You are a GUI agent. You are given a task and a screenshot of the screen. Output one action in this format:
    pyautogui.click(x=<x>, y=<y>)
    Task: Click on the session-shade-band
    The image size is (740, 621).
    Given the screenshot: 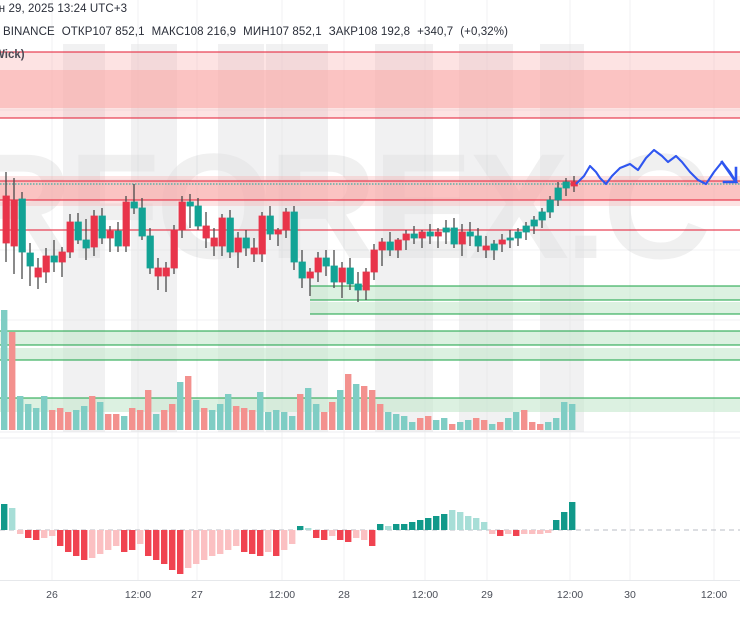 What is the action you would take?
    pyautogui.click(x=154, y=238)
    